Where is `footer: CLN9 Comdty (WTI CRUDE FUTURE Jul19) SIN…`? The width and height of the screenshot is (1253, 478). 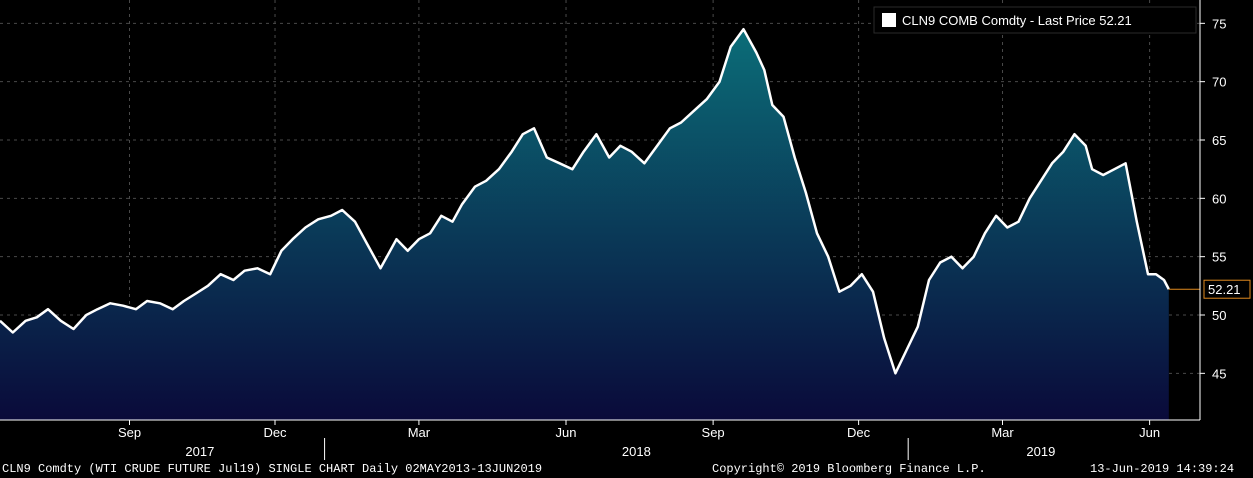 footer: CLN9 Comdty (WTI CRUDE FUTURE Jul19) SIN… is located at coordinates (618, 469).